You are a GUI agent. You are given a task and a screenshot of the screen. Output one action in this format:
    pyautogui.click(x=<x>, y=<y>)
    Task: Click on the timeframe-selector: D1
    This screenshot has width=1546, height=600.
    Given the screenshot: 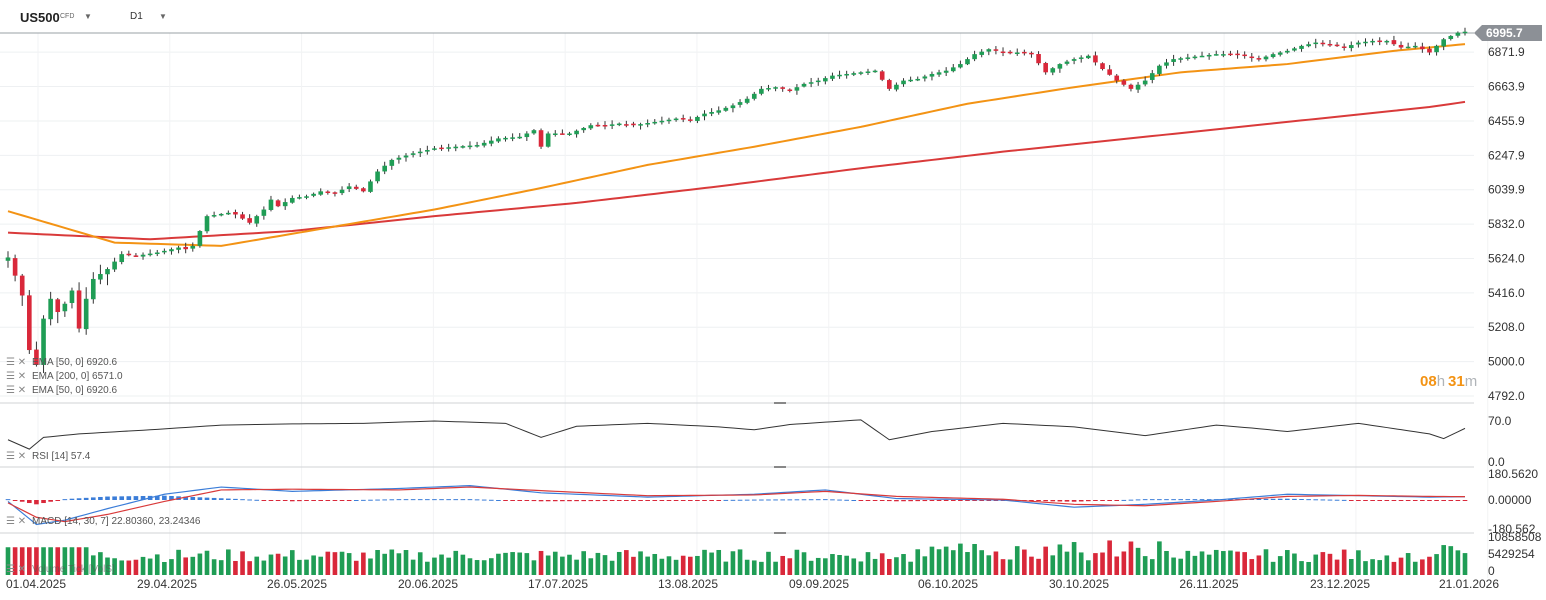 What is the action you would take?
    pyautogui.click(x=136, y=16)
    